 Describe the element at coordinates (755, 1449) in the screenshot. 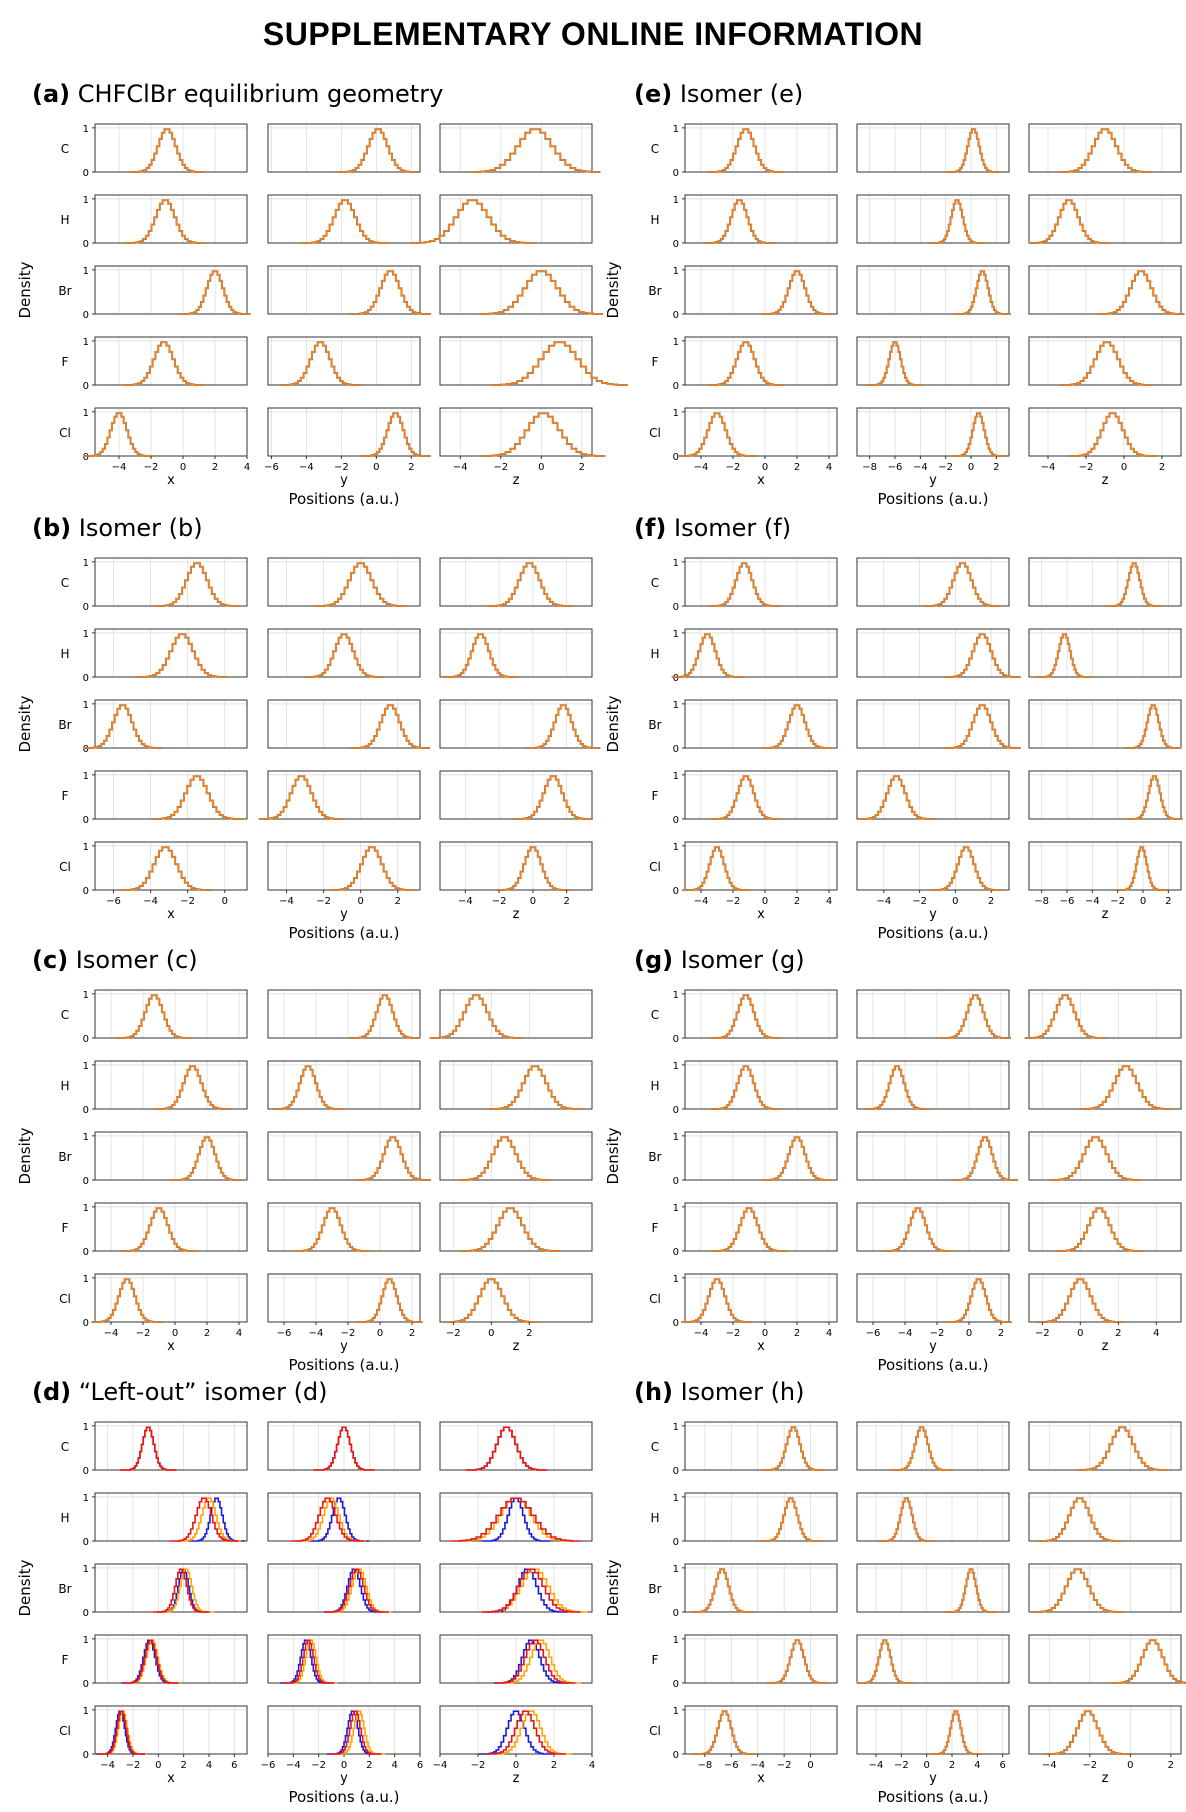

I see `axes-C-x: 10` at that location.